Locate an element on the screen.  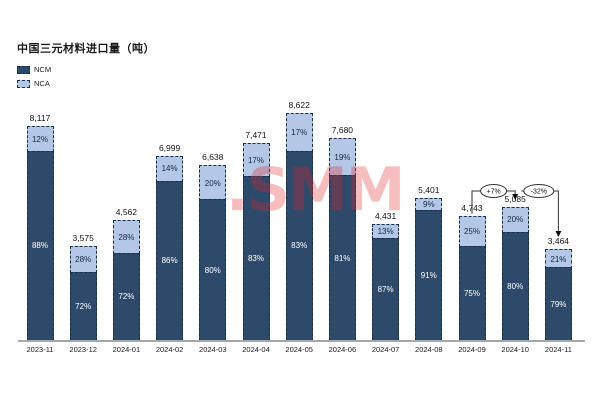
stacked-bar-2024-04: 17% 83% is located at coordinates (256, 242).